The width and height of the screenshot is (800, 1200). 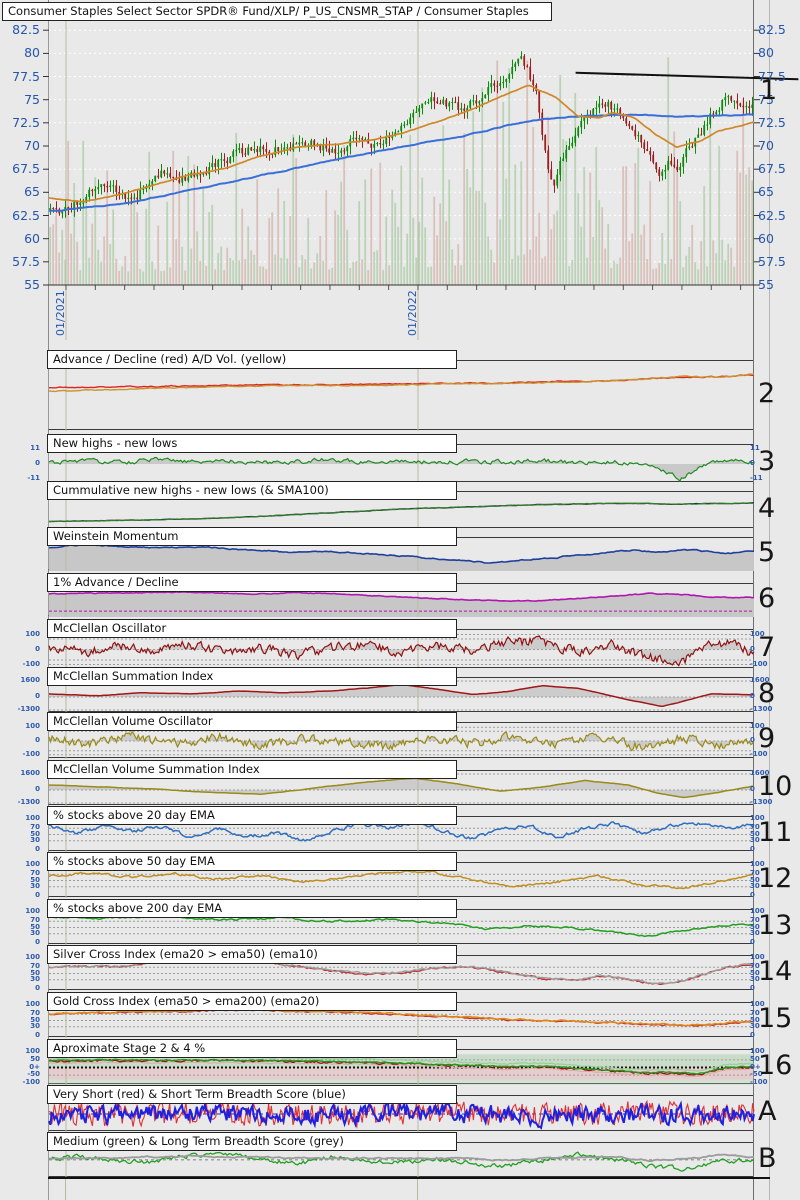 What do you see at coordinates (34, 1066) in the screenshot?
I see `y-axis-label: 0+` at bounding box center [34, 1066].